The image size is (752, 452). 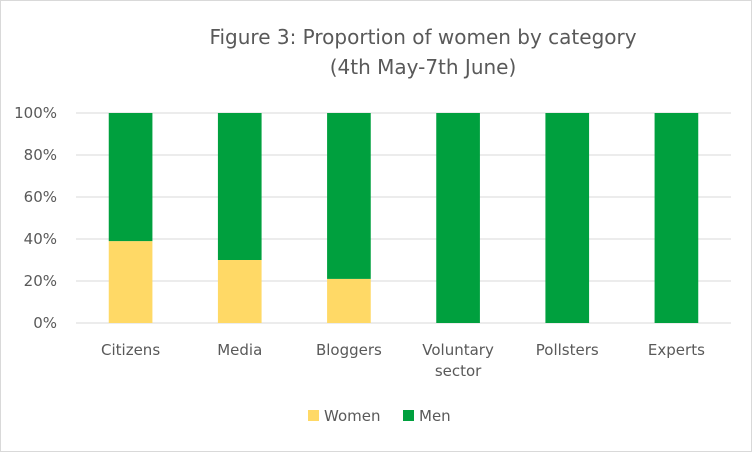 What do you see at coordinates (458, 350) in the screenshot?
I see `x-category-label: Voluntary` at bounding box center [458, 350].